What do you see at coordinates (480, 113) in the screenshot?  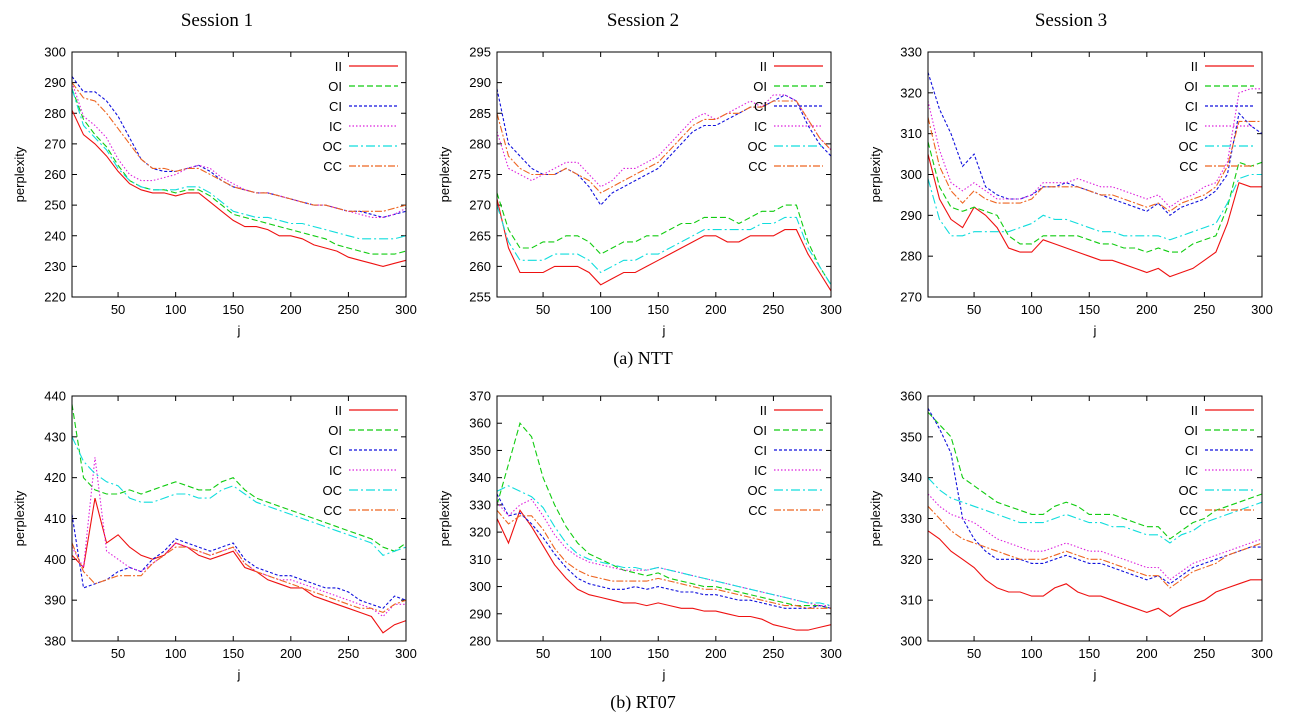 I see `y-tick-label: 285` at bounding box center [480, 113].